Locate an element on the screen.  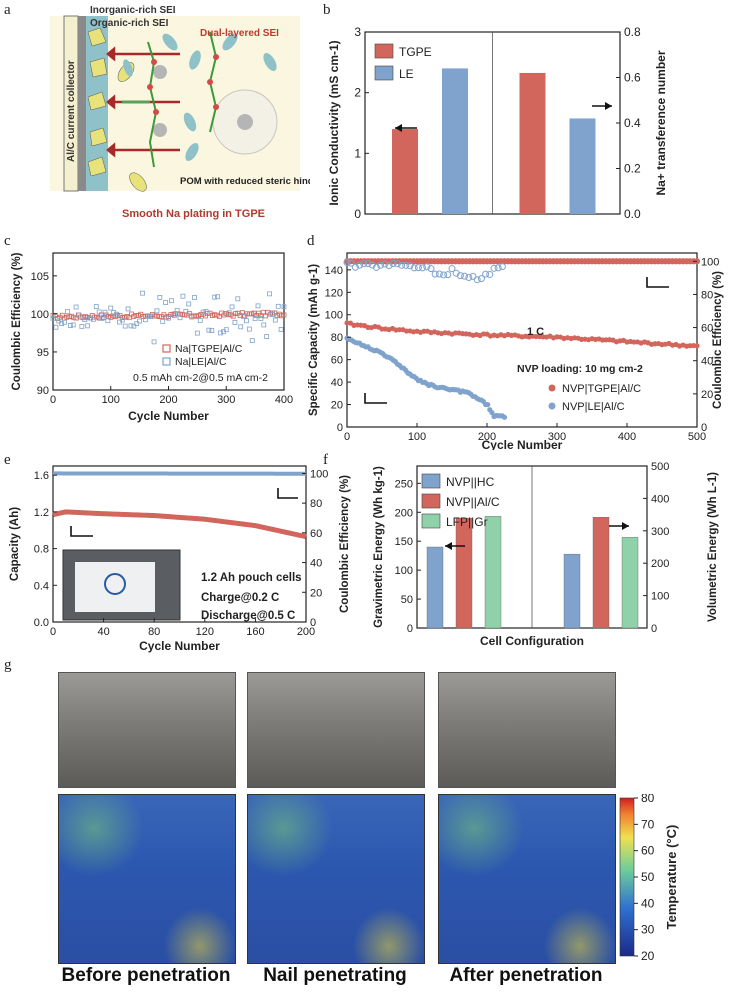
label-organic: Organic-rich SEI is located at coordinates (129, 23).